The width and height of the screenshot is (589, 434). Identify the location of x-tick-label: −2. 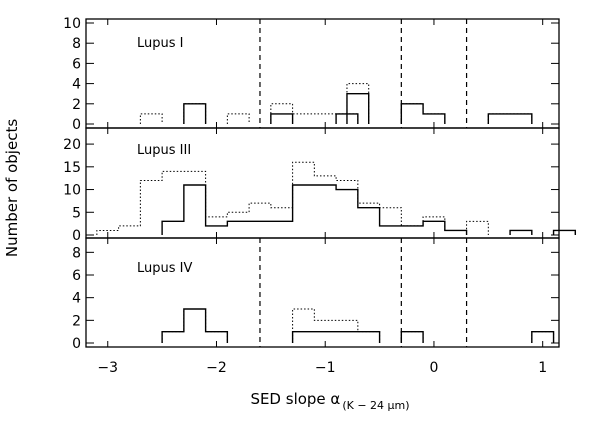
(216, 368).